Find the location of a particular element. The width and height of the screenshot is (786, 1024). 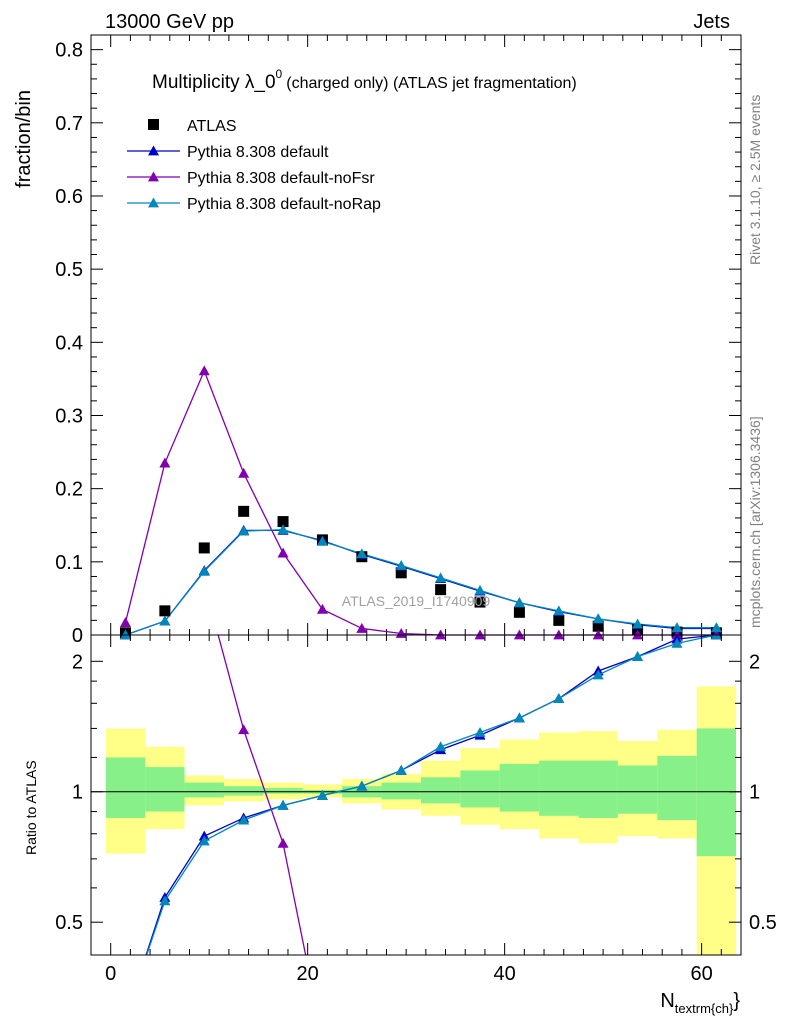

ratio-y-tick-label-right: 0.5 is located at coordinates (763, 923).